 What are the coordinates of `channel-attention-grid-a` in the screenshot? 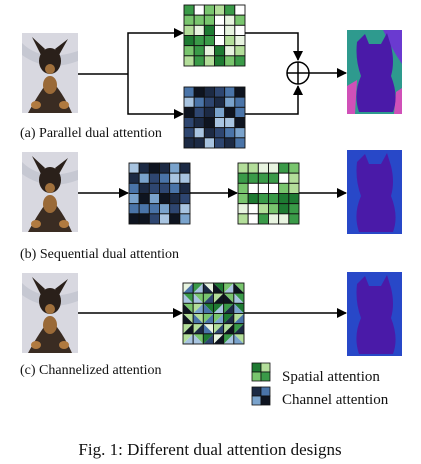 It's located at (214, 117).